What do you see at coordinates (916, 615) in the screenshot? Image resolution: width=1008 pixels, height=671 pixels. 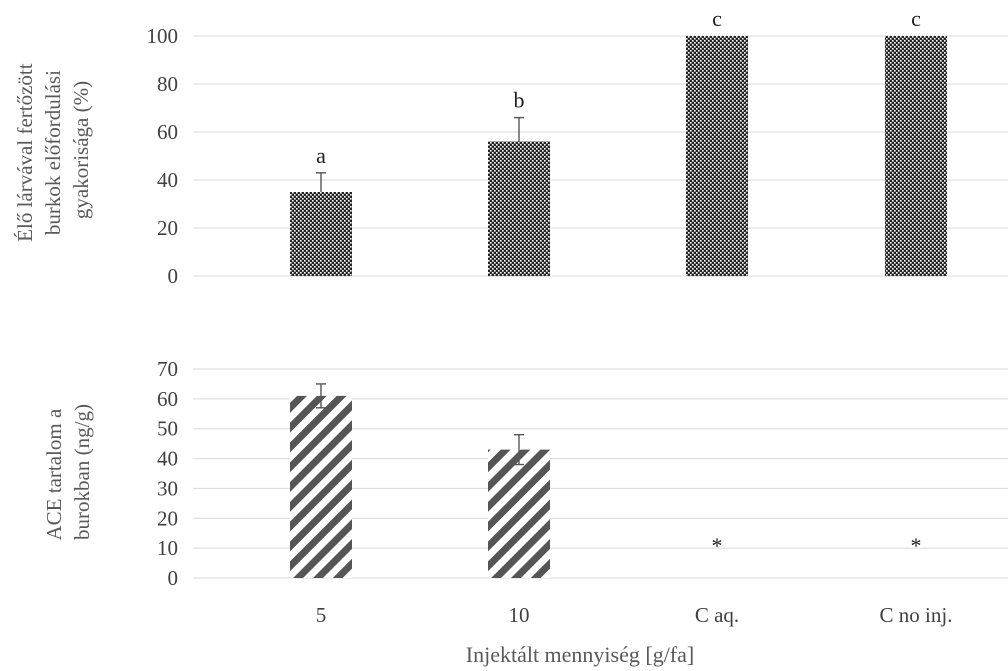 I see `x-tick-label: C no inj.` at bounding box center [916, 615].